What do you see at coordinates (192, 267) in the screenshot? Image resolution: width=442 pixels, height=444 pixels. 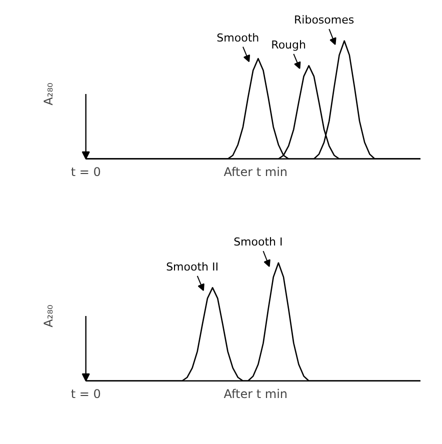 I see `series-label: Smooth II` at bounding box center [192, 267].